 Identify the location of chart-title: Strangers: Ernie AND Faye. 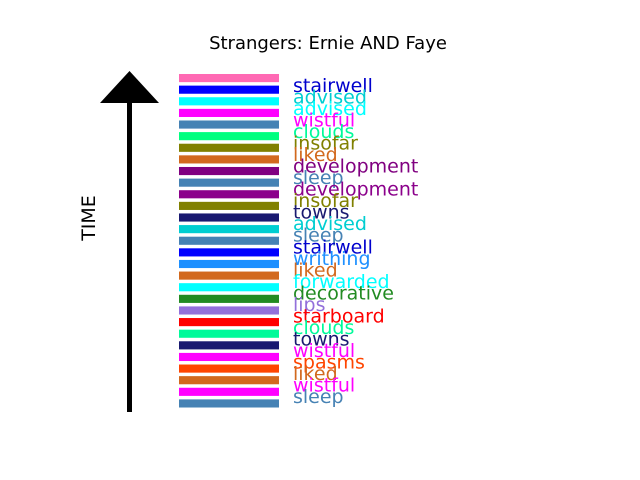
(328, 43).